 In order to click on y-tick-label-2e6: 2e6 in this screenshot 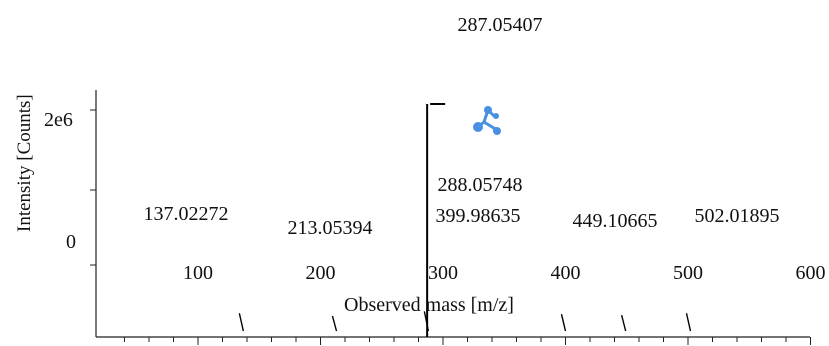, I will do `click(58, 120)`.